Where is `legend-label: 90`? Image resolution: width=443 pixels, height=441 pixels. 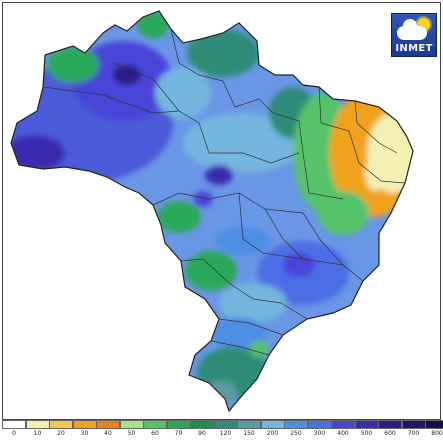 legend-label: 90 is located at coordinates (202, 433).